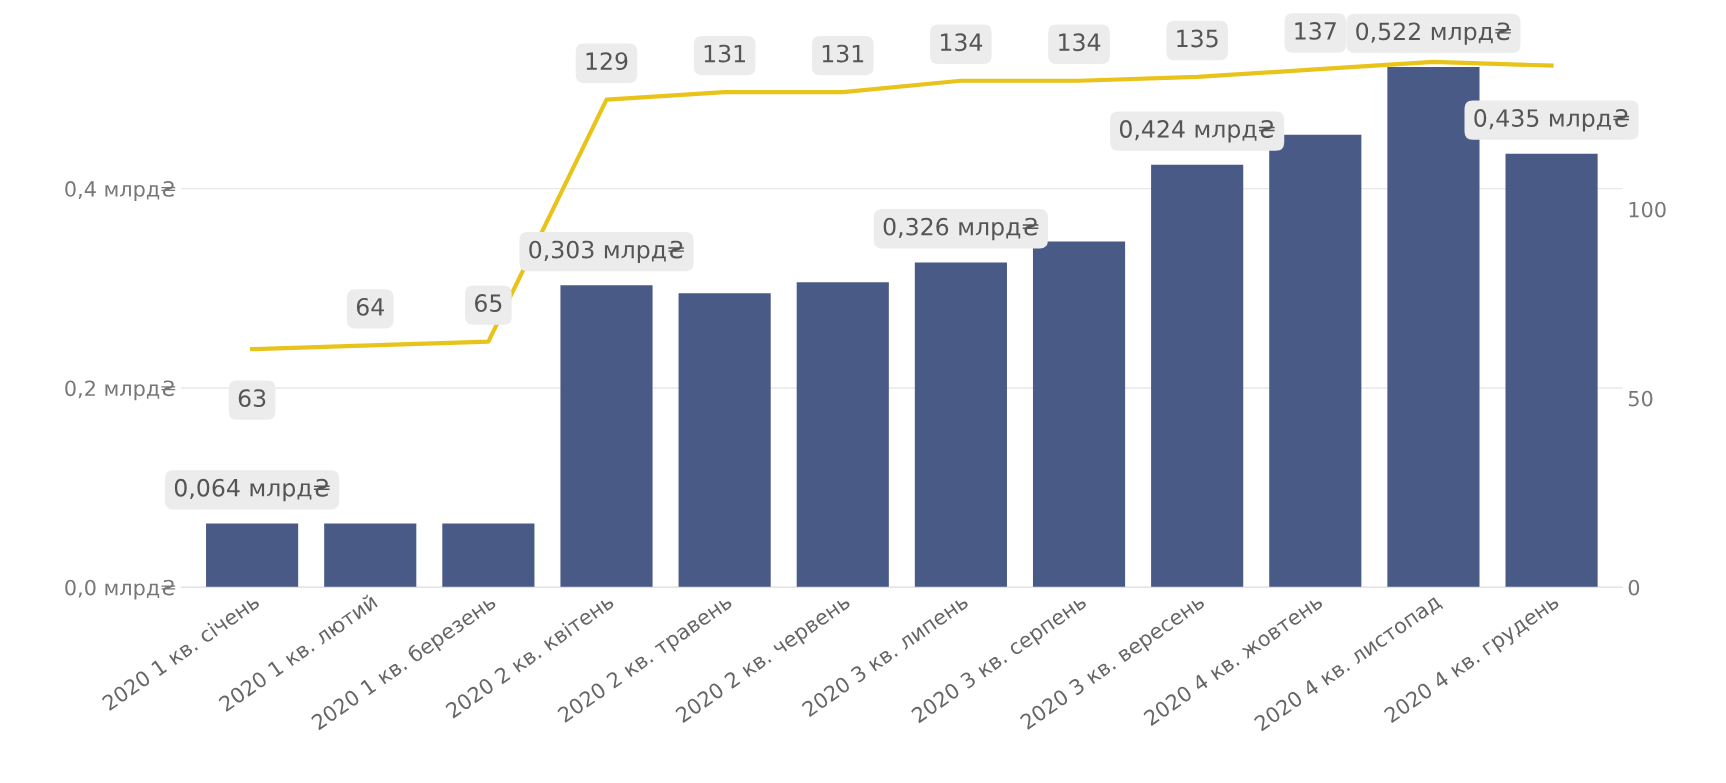 The width and height of the screenshot is (1726, 783). I want to click on data-label: 0,424 млрд₴, so click(1197, 131).